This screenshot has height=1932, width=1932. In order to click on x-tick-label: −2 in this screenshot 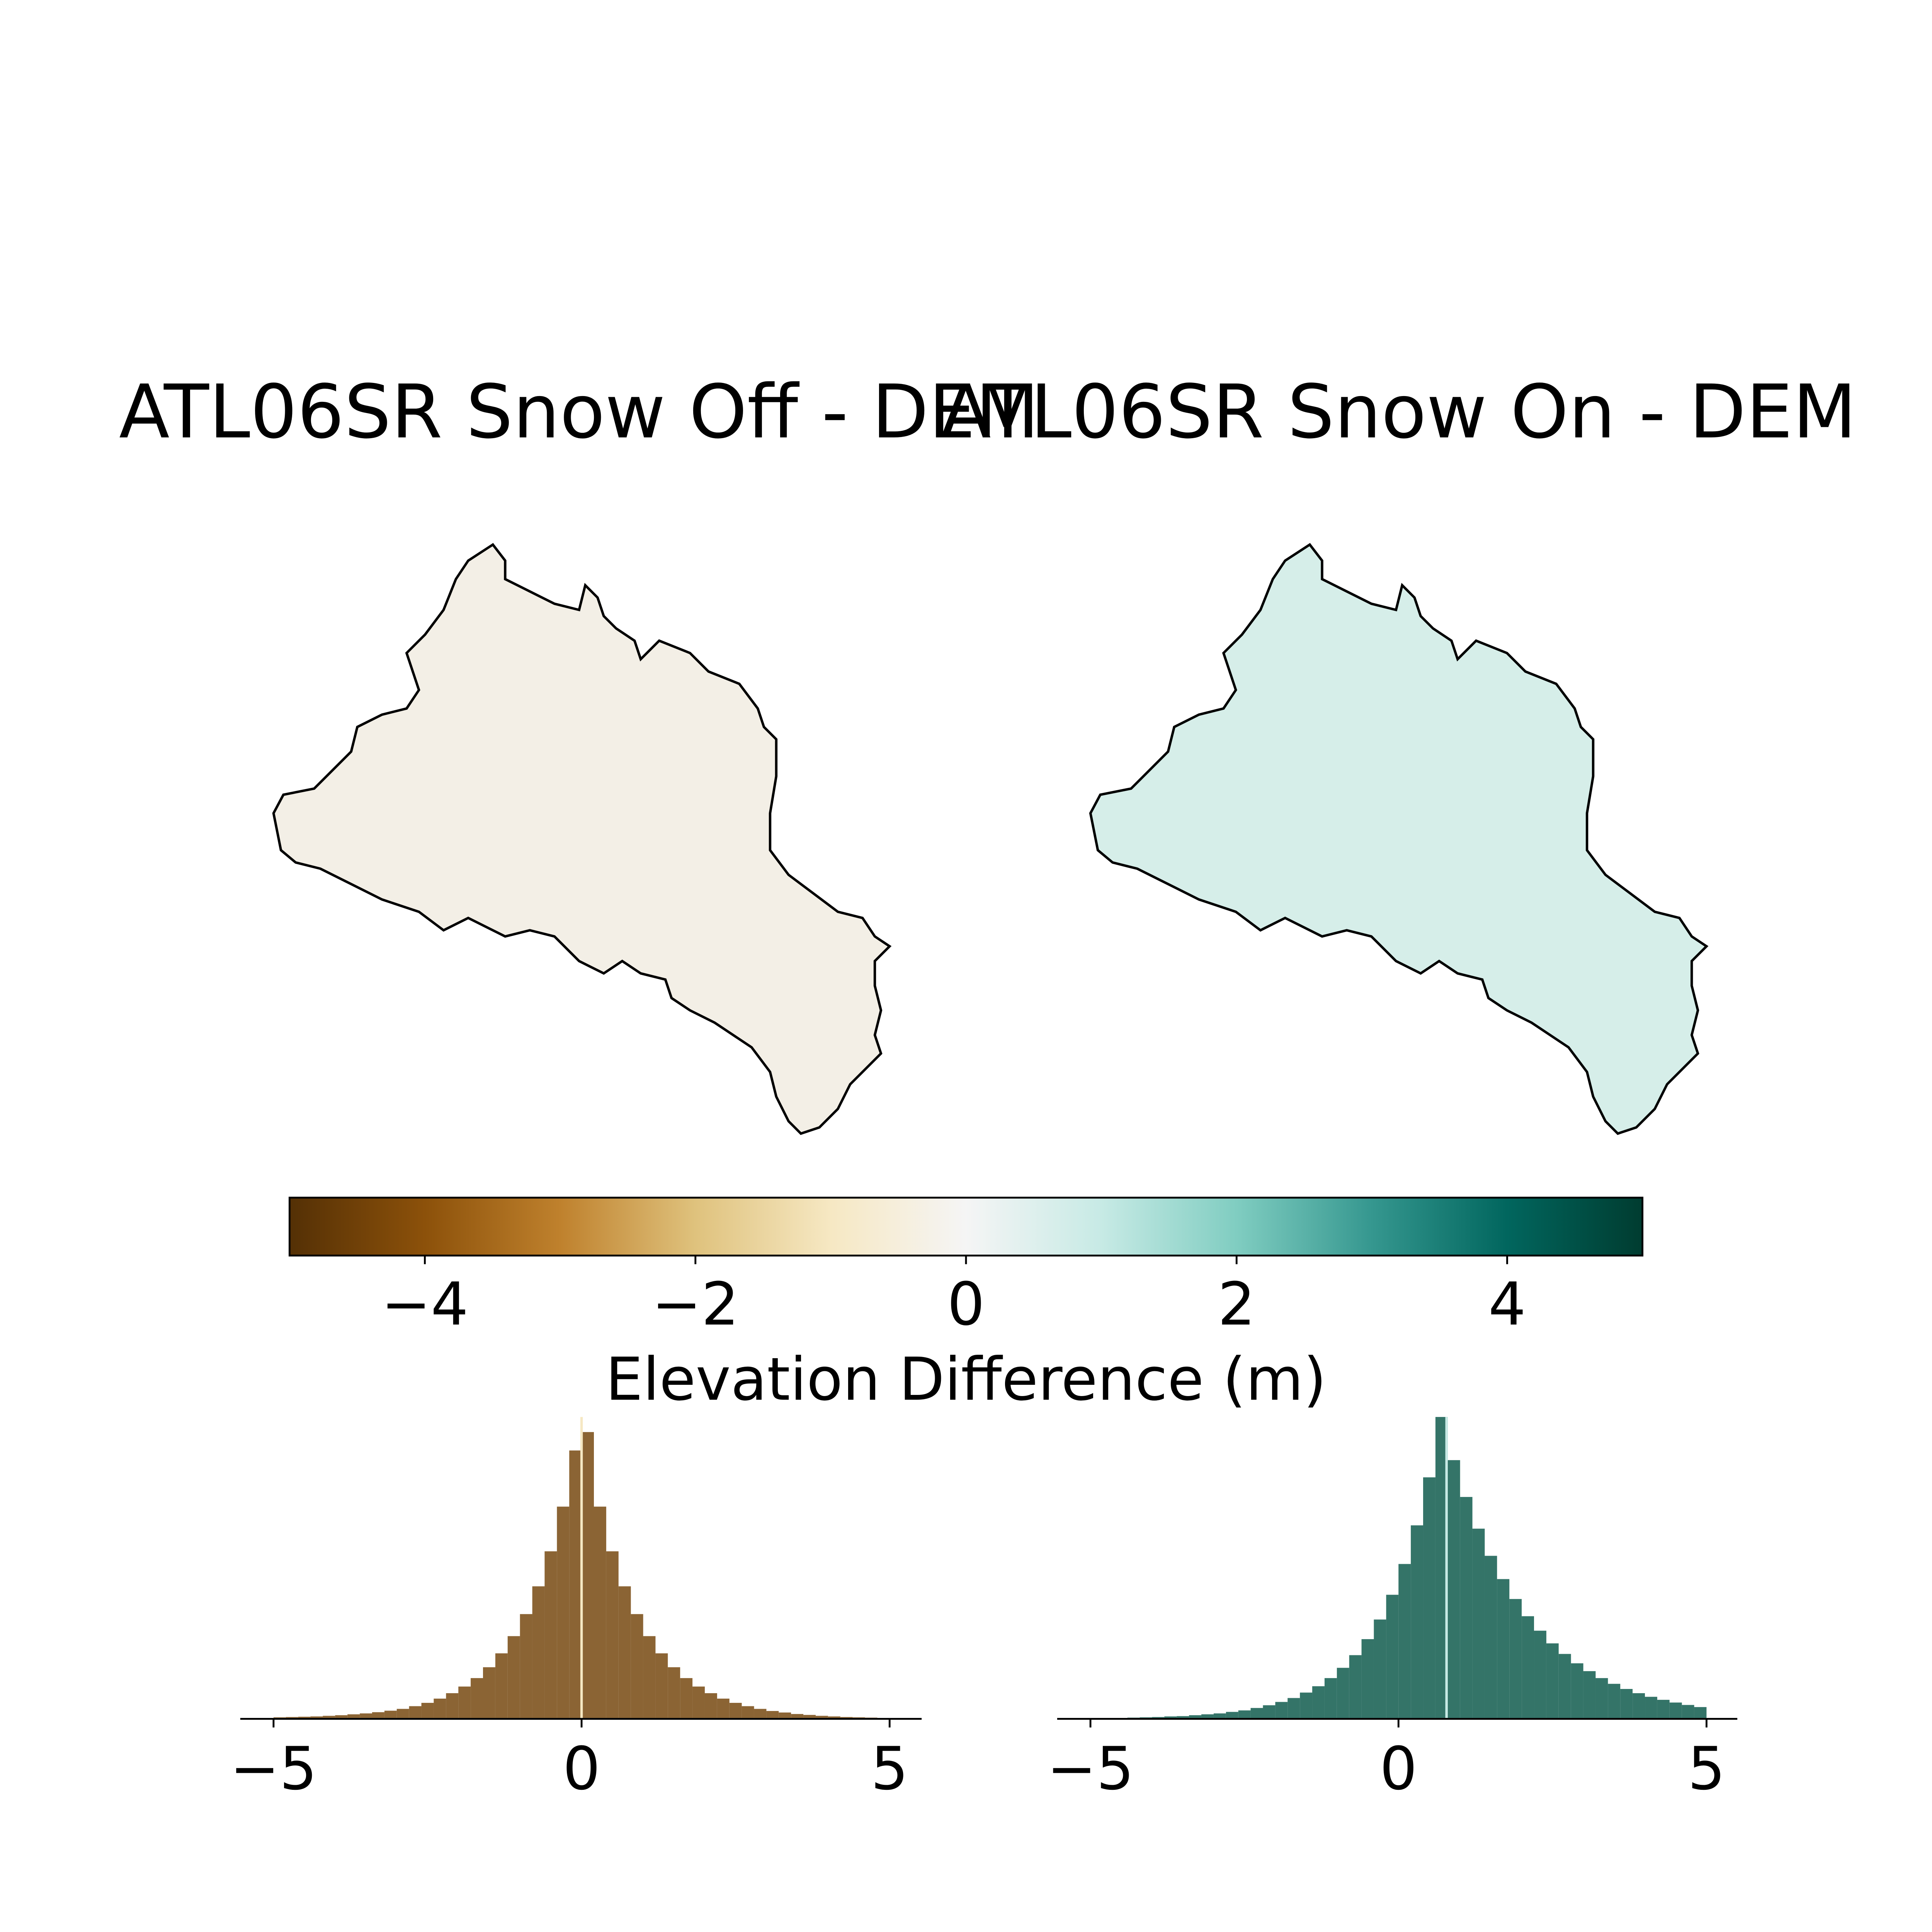, I will do `click(695, 1305)`.